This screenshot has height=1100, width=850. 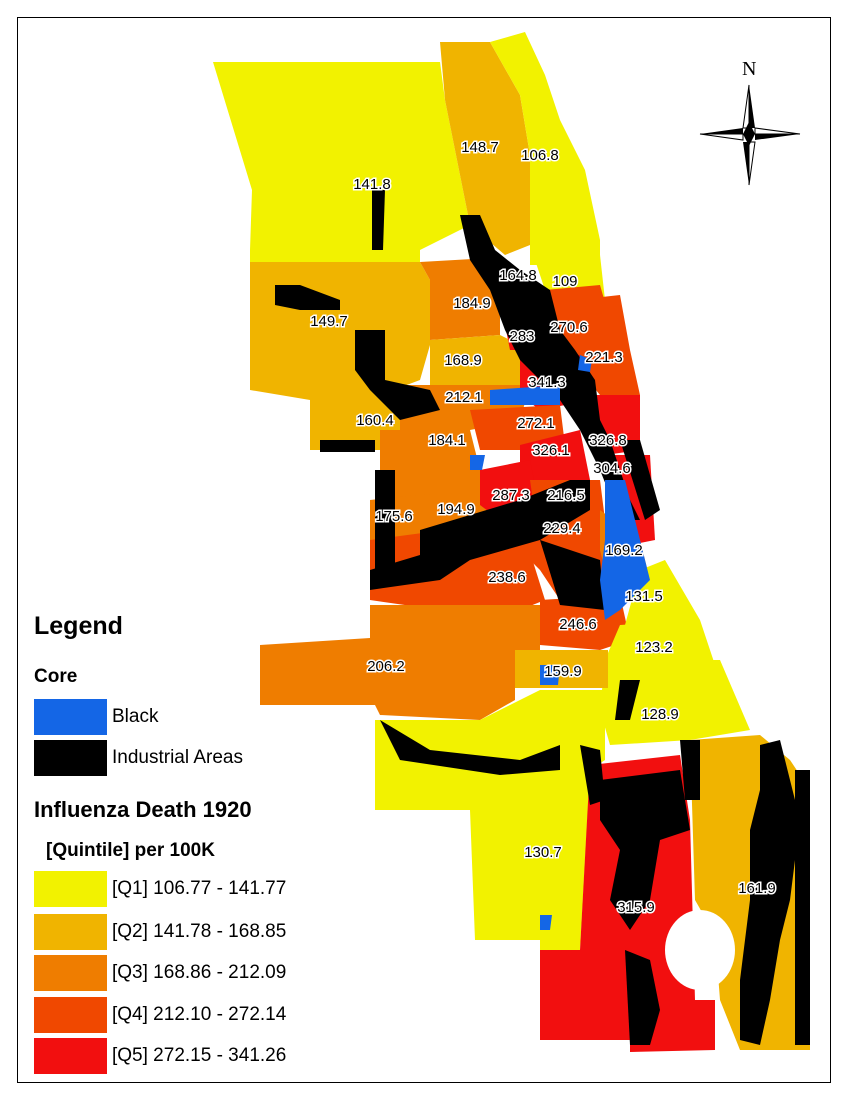 I want to click on rate-label: 130.7, so click(x=543, y=852).